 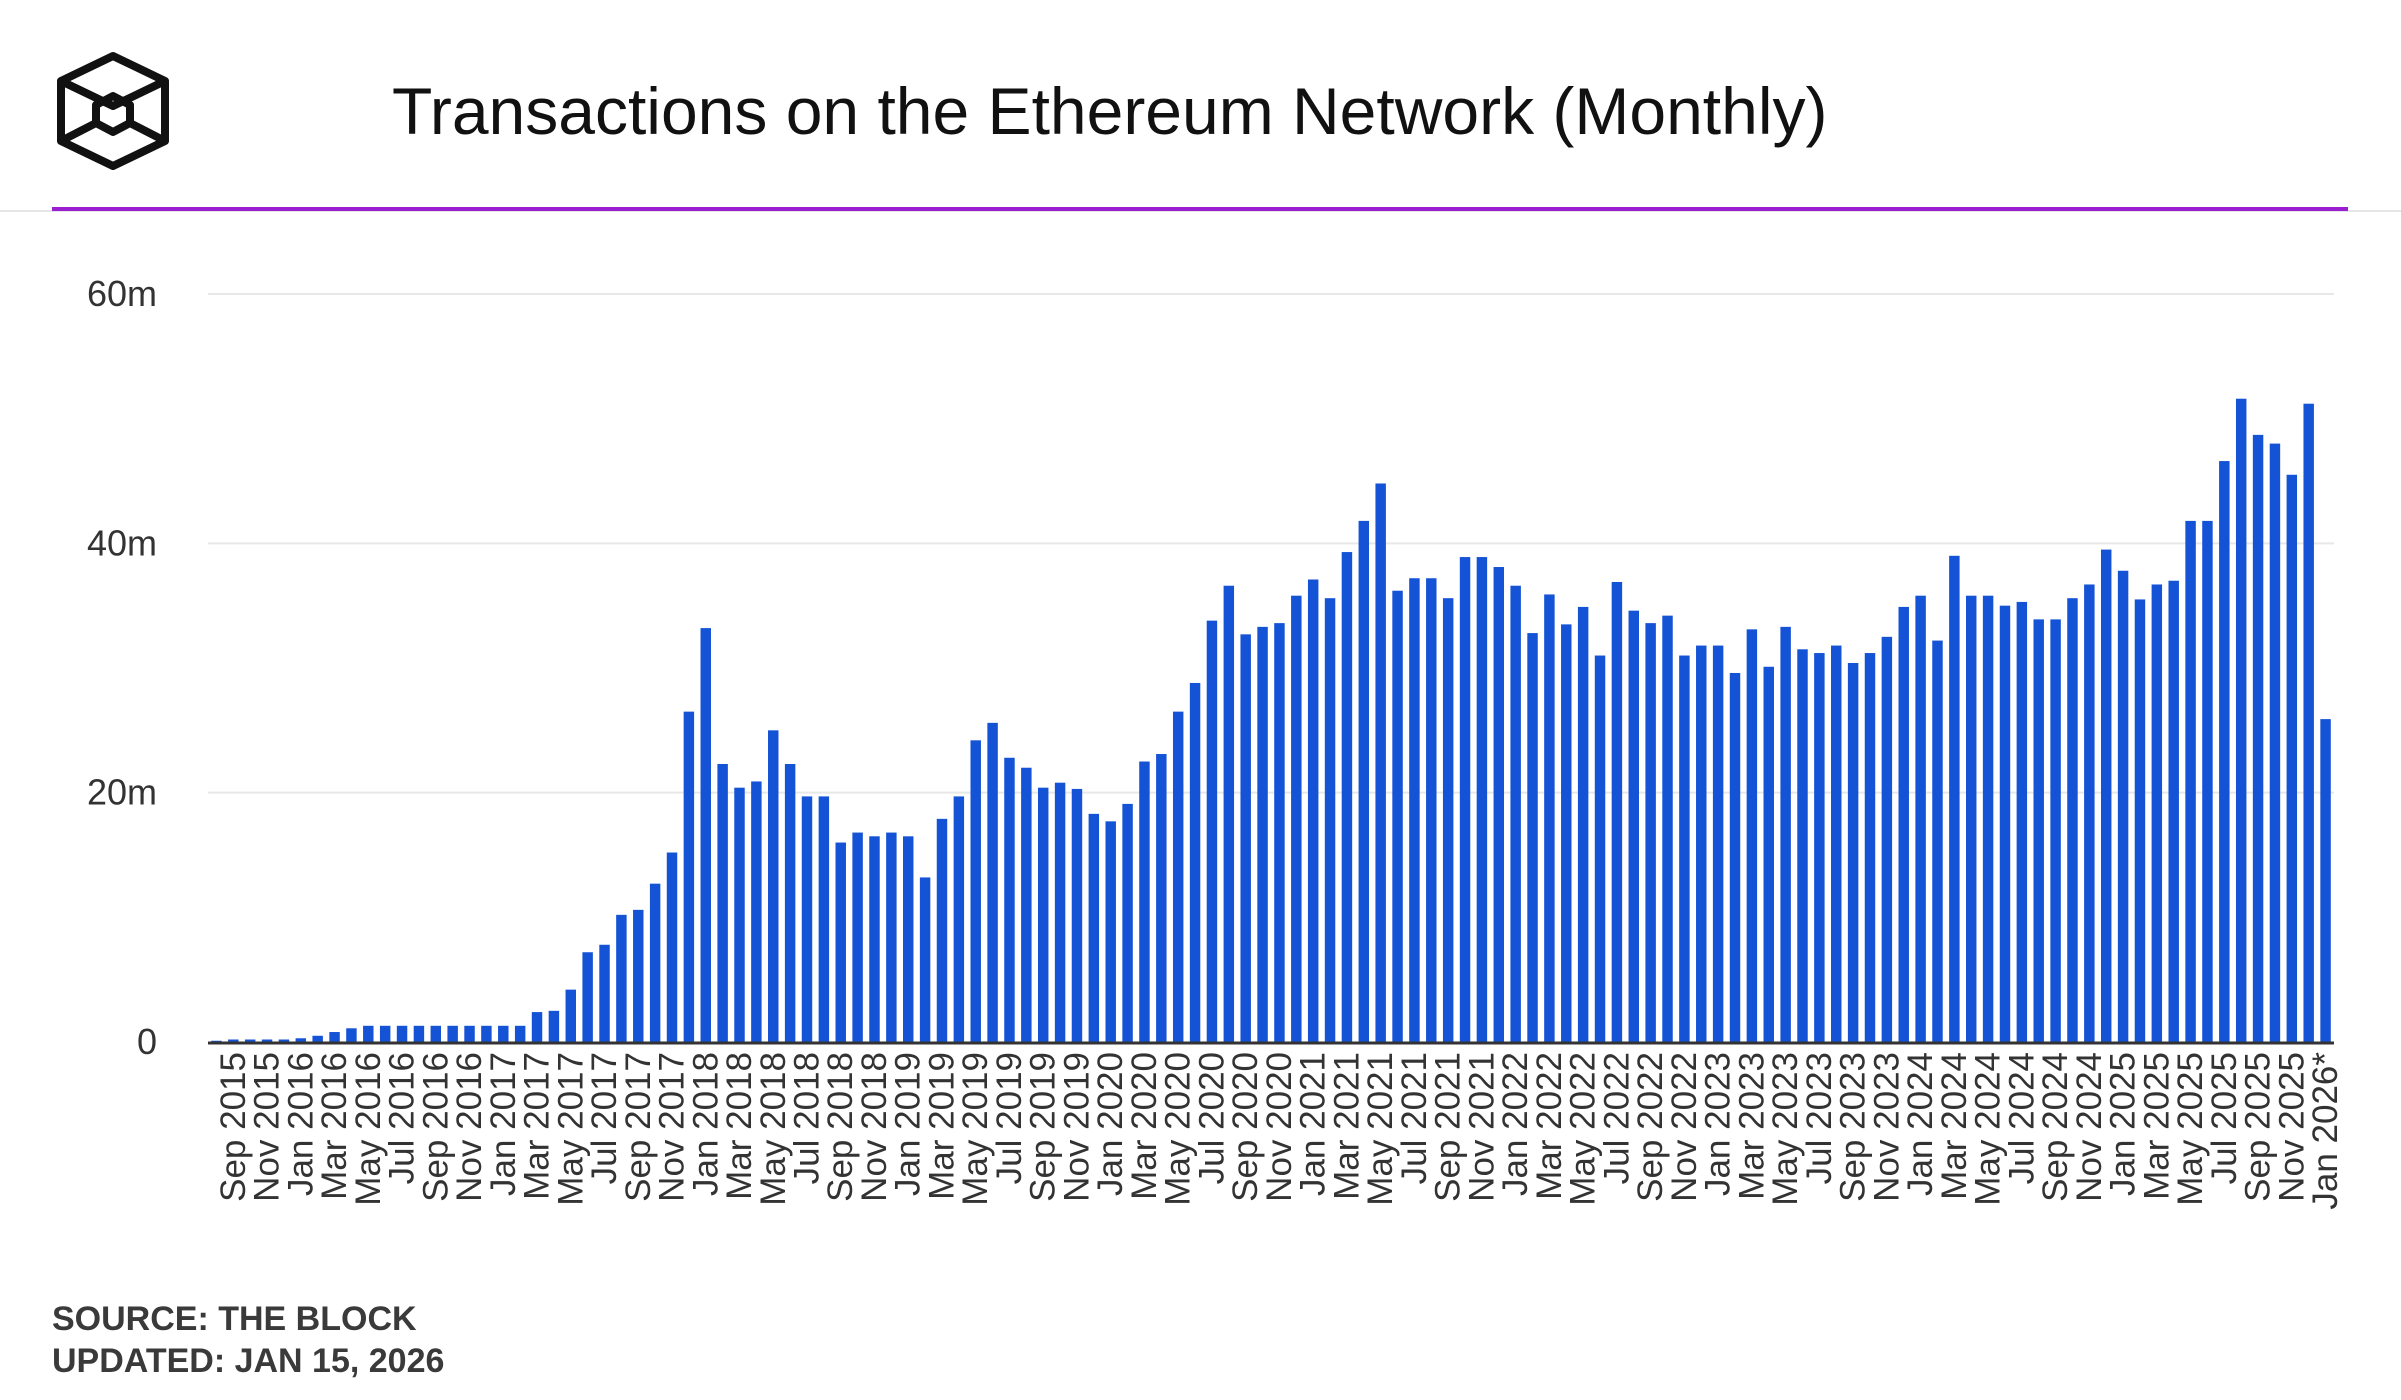 What do you see at coordinates (1110, 1124) in the screenshot?
I see `x-tick-label: Jan 2020` at bounding box center [1110, 1124].